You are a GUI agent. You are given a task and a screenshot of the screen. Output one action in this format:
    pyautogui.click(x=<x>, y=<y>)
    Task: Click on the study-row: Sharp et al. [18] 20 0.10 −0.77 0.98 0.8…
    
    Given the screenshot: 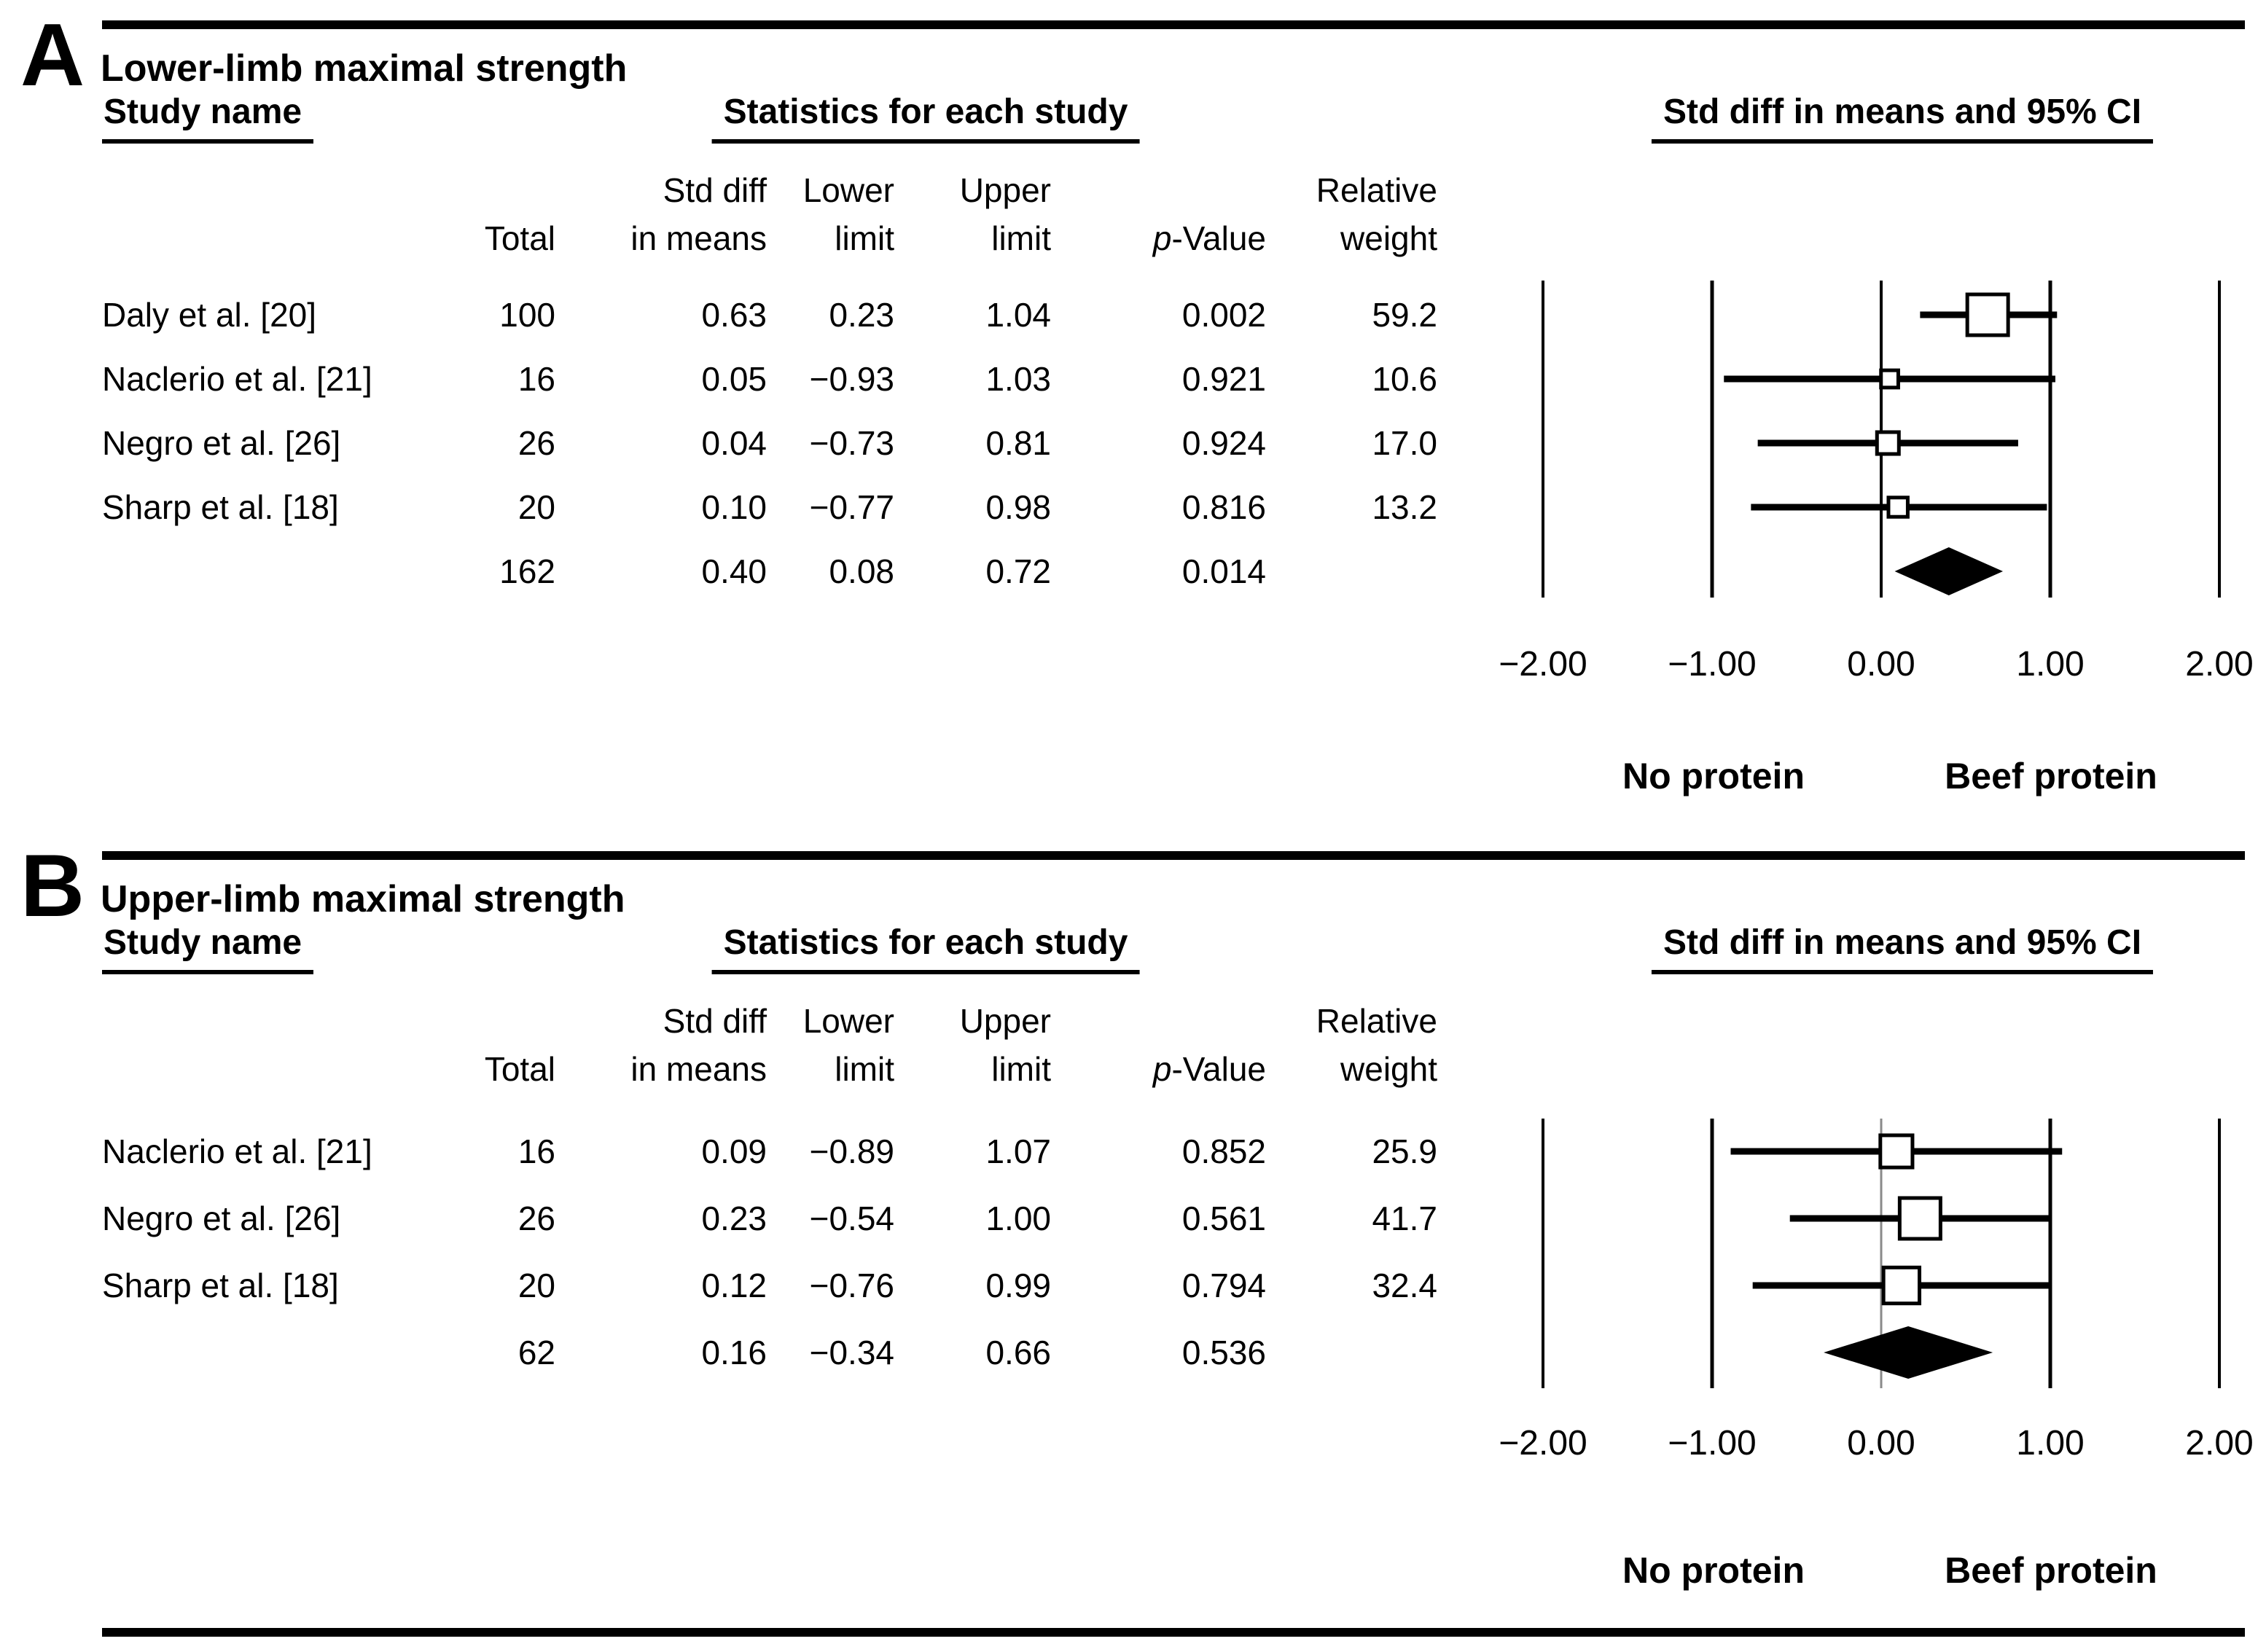 What is the action you would take?
    pyautogui.click(x=773, y=507)
    